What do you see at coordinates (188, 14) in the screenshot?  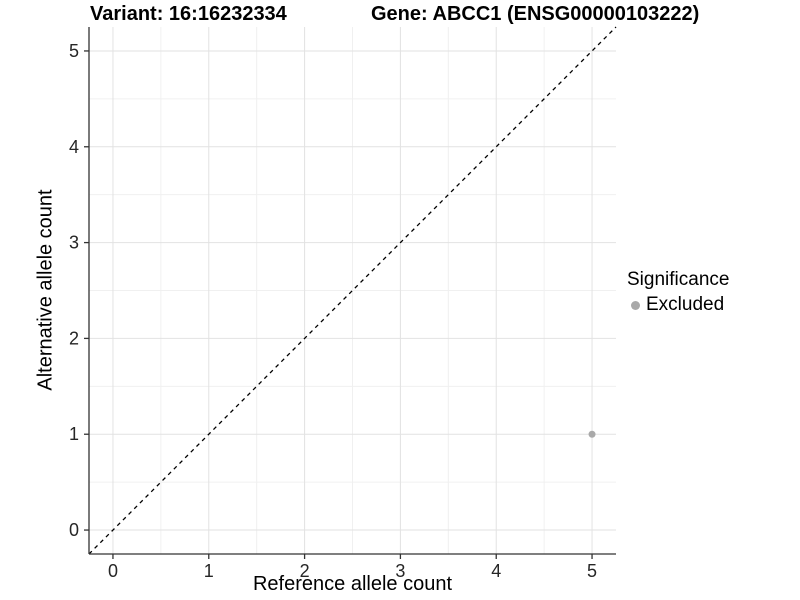 I see `plot-title-variant: Variant: 16:16232334` at bounding box center [188, 14].